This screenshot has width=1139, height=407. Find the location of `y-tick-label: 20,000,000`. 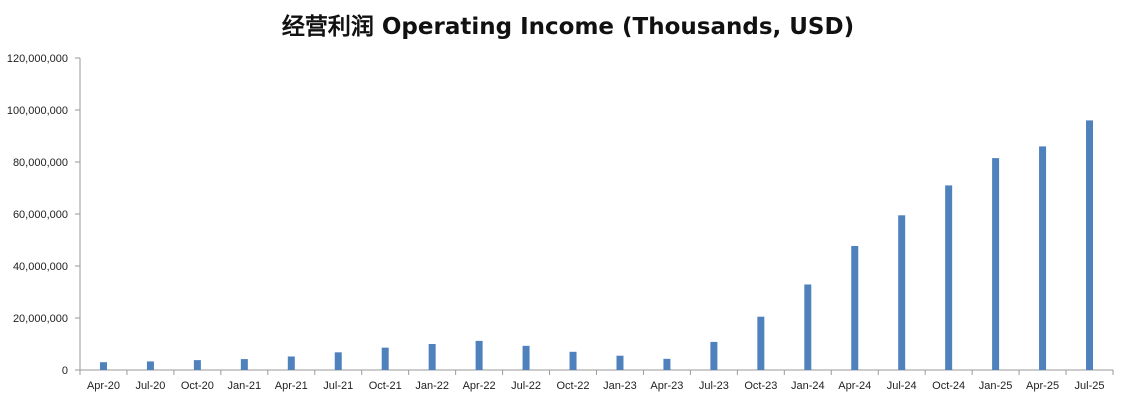

y-tick-label: 20,000,000 is located at coordinates (40, 319).